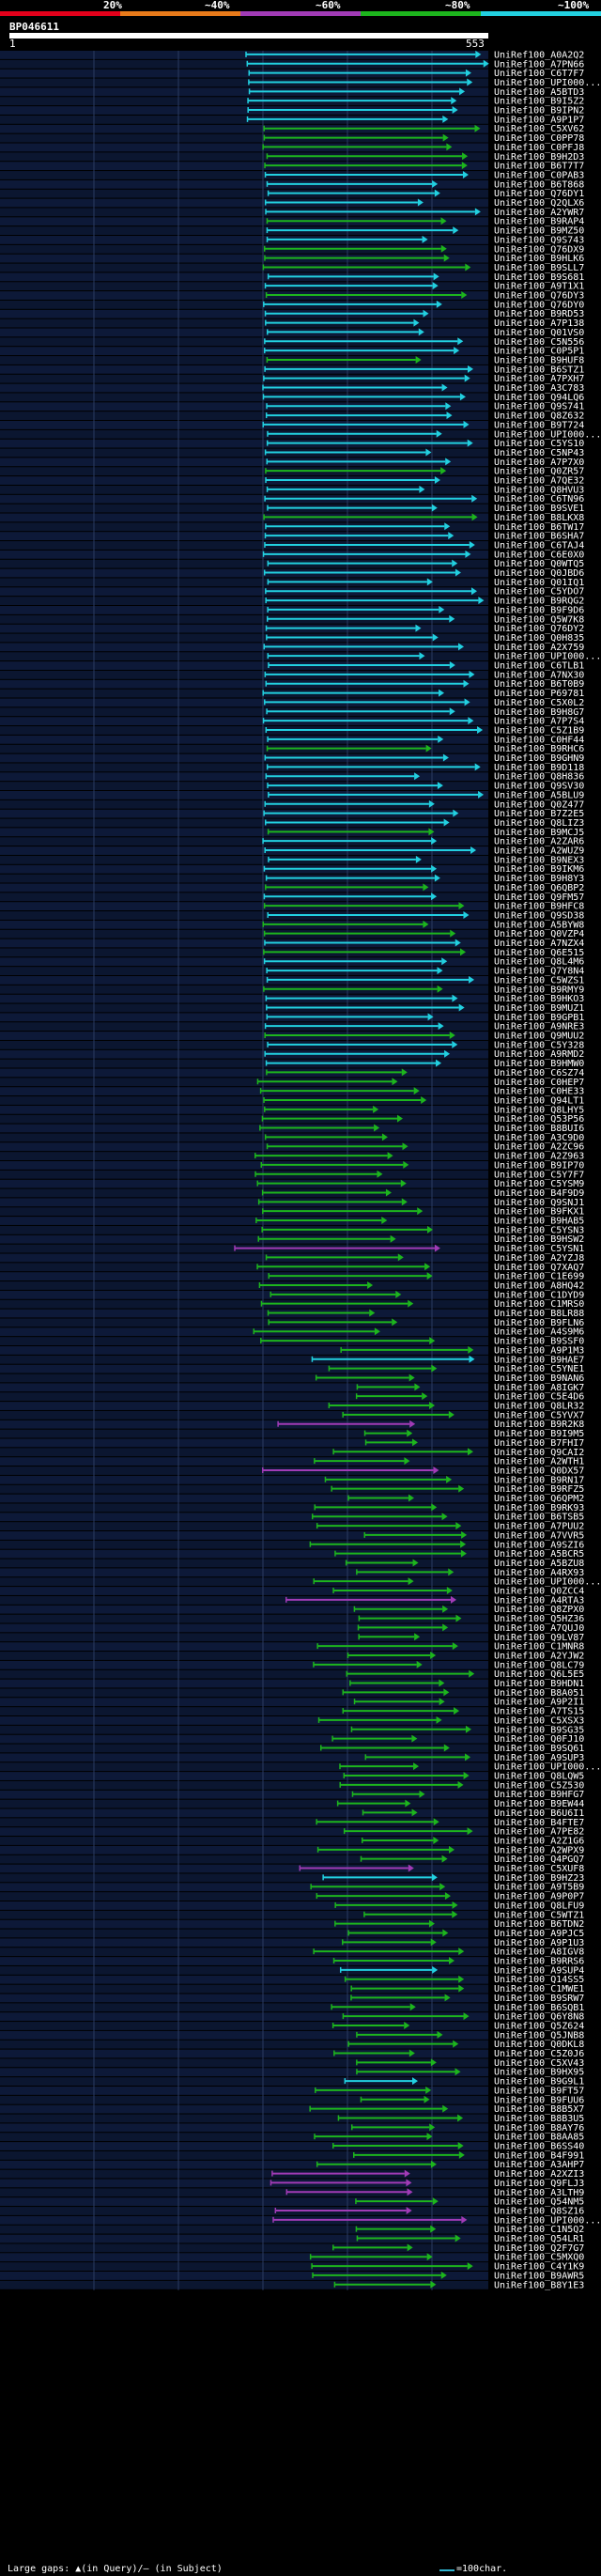  What do you see at coordinates (539, 795) in the screenshot?
I see `hit-label: UniRef100_A5BLU9` at bounding box center [539, 795].